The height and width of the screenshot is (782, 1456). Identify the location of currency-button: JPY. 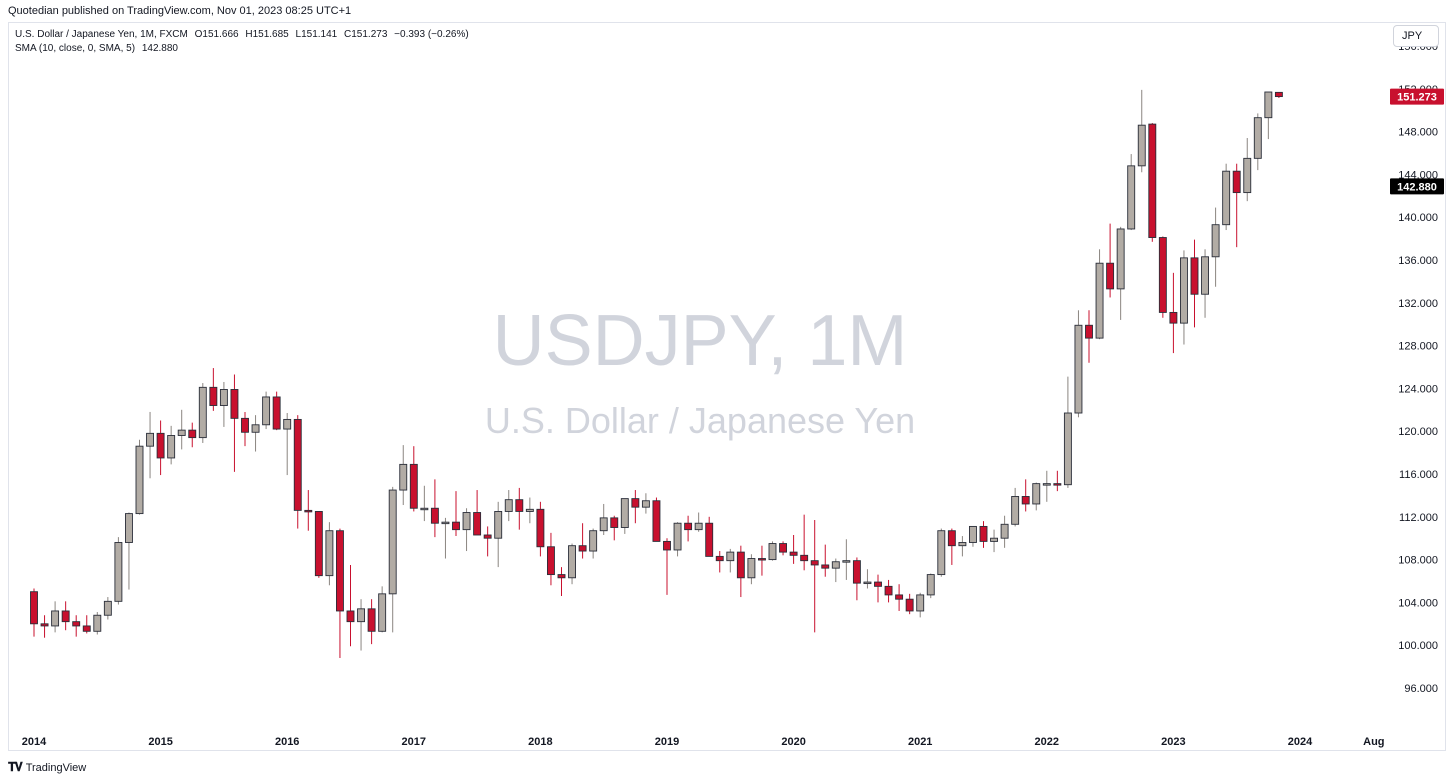
(1416, 36).